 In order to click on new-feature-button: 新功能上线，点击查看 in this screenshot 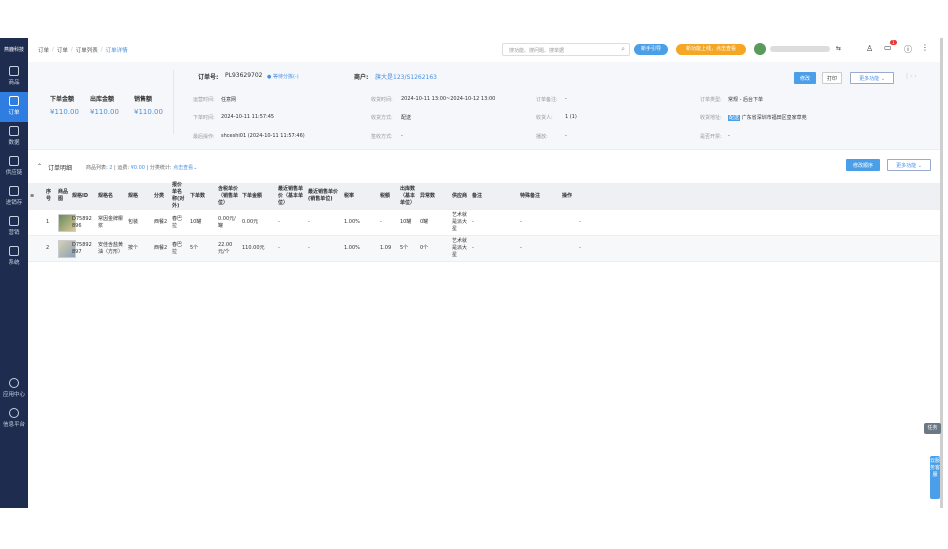, I will do `click(711, 49)`.